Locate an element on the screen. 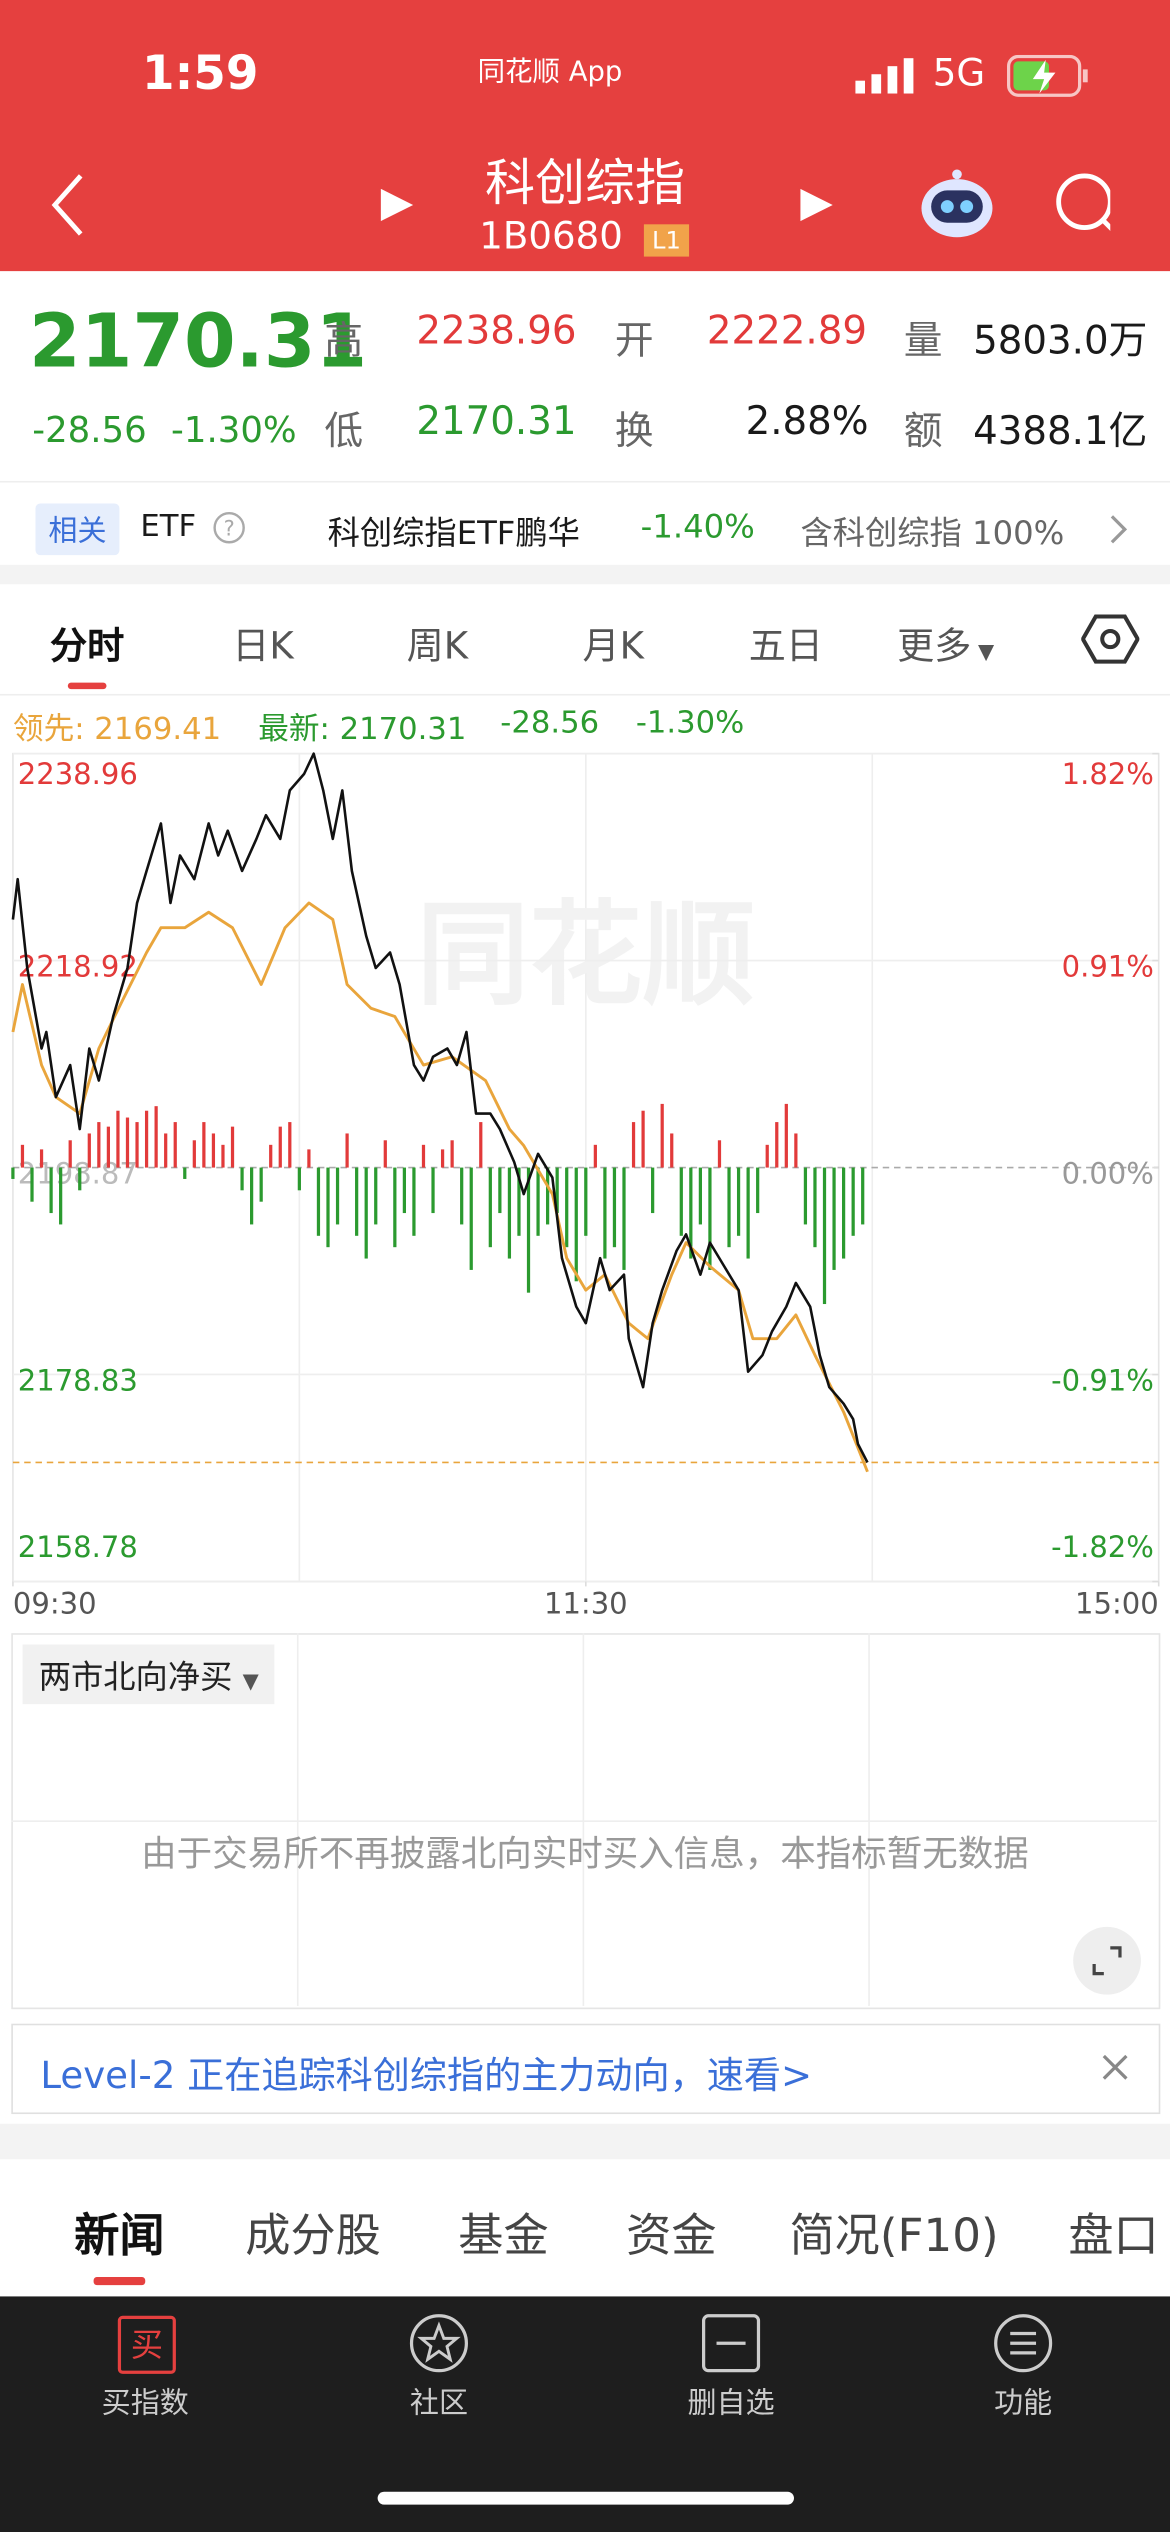  x-tick-label: 09:30 is located at coordinates (55, 1604).